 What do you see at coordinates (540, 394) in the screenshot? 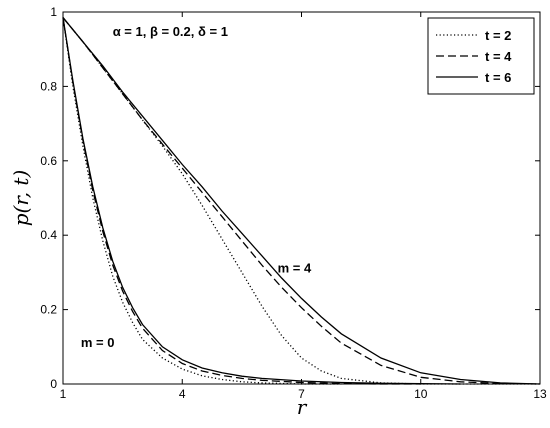
I see `x-tick-label: 13` at bounding box center [540, 394].